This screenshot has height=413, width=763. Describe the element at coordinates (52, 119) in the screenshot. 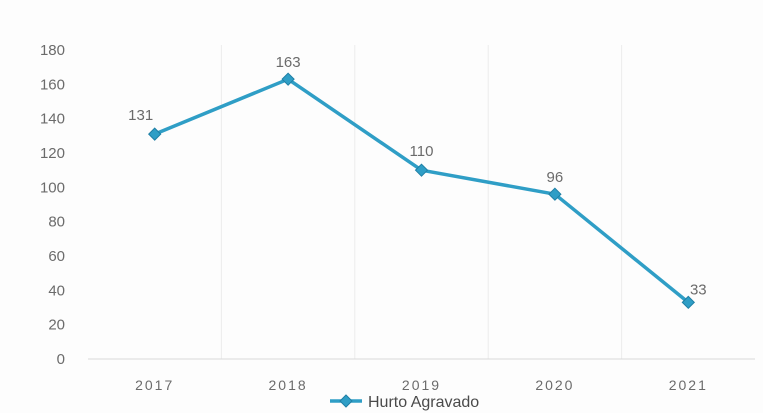

I see `y-tick-label: 140` at that location.